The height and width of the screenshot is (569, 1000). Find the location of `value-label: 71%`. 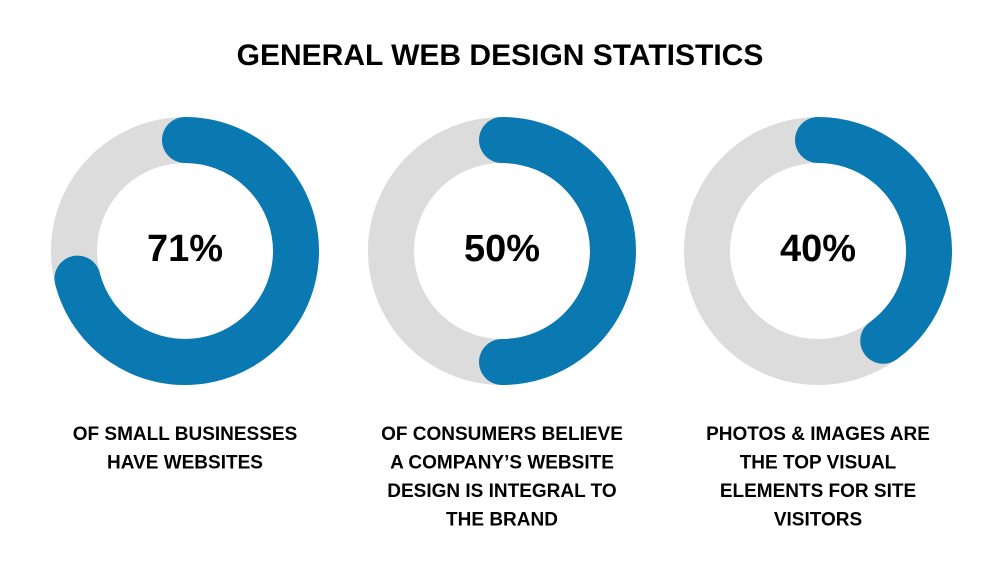

value-label: 71% is located at coordinates (185, 249).